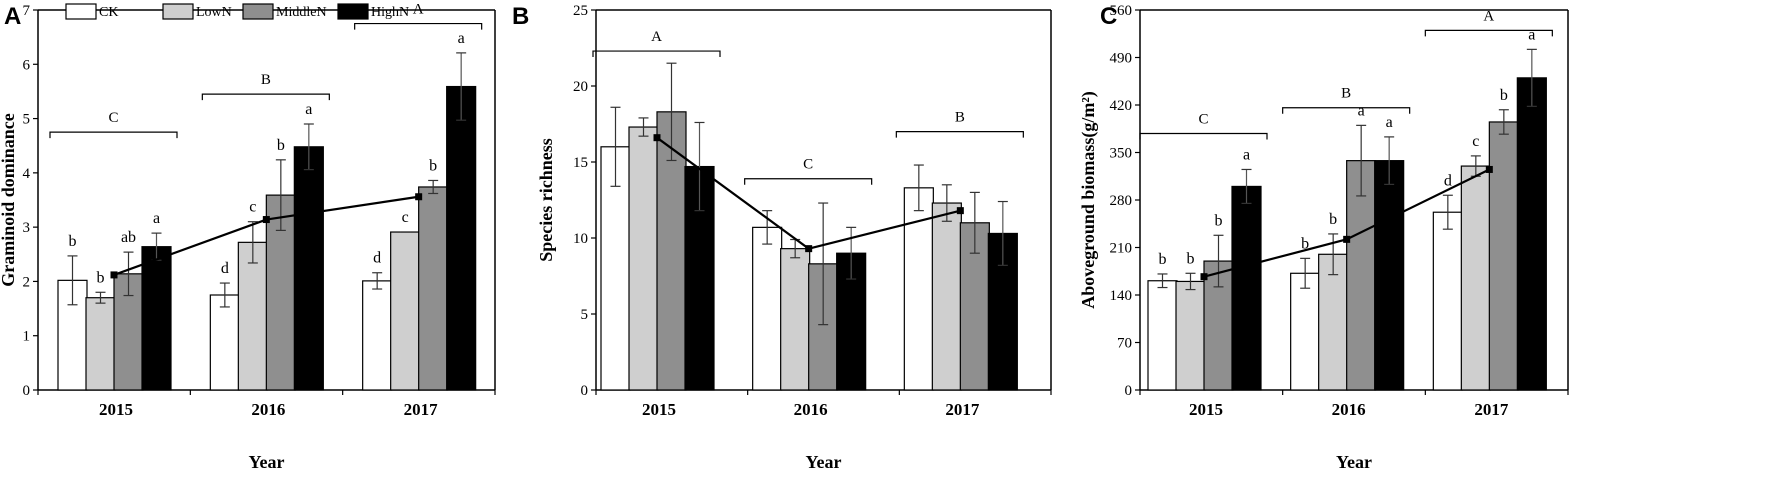 This screenshot has width=1772, height=488. I want to click on y-tick-label: 490, so click(1121, 59).